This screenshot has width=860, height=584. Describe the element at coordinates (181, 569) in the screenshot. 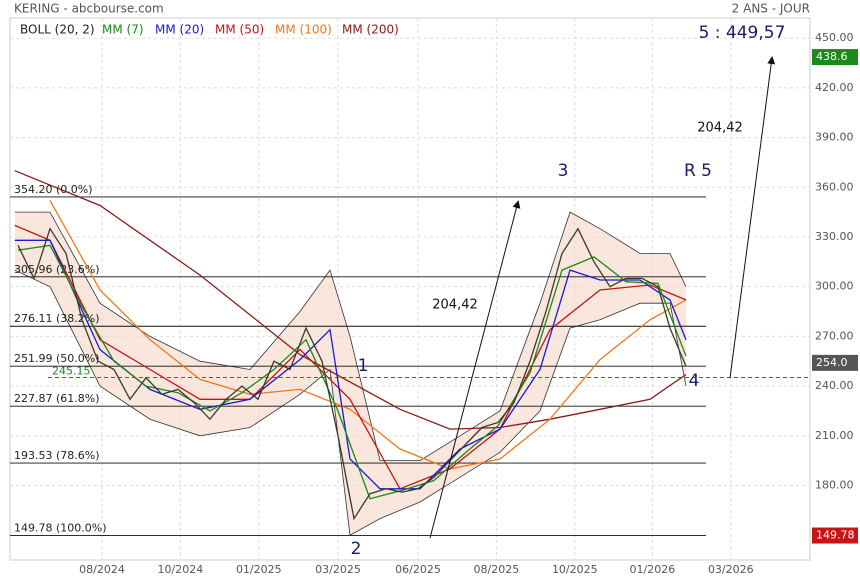

I see `x-tick-label: 10/2024` at that location.